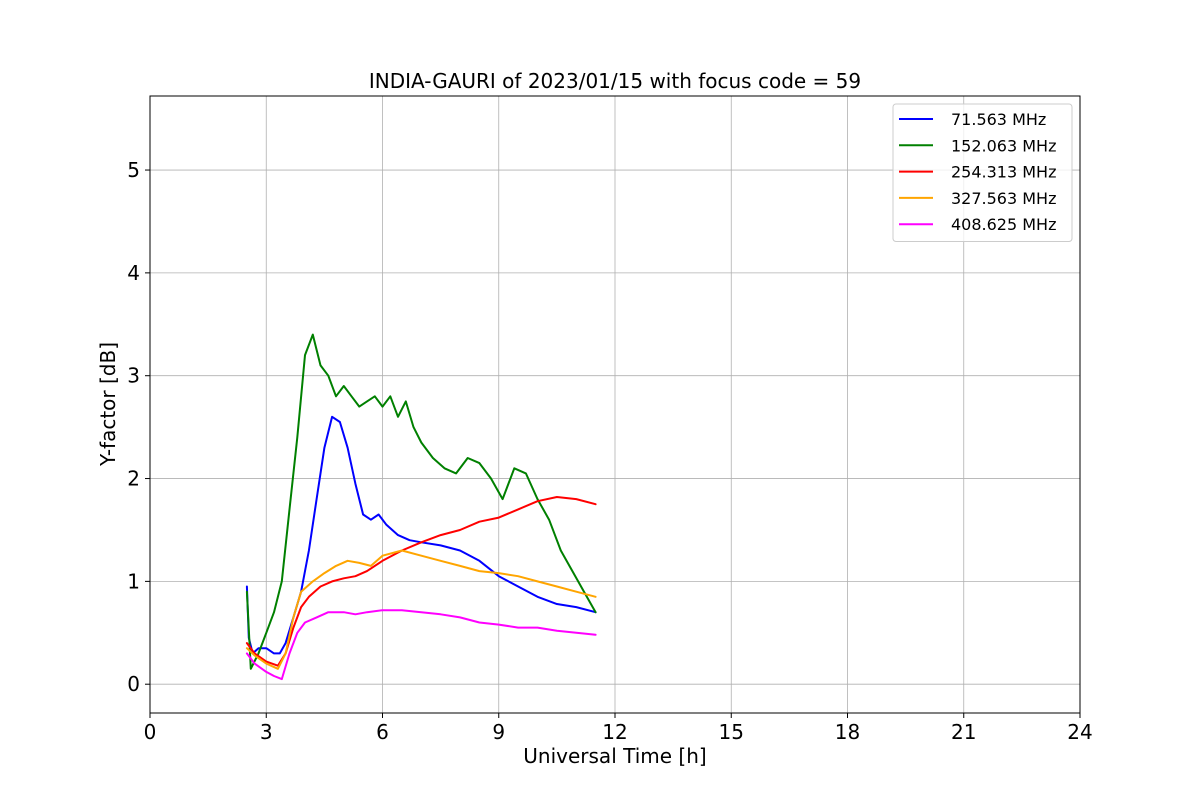 Image resolution: width=1200 pixels, height=800 pixels. I want to click on y-axis-label: Y-factor [dB], so click(108, 404).